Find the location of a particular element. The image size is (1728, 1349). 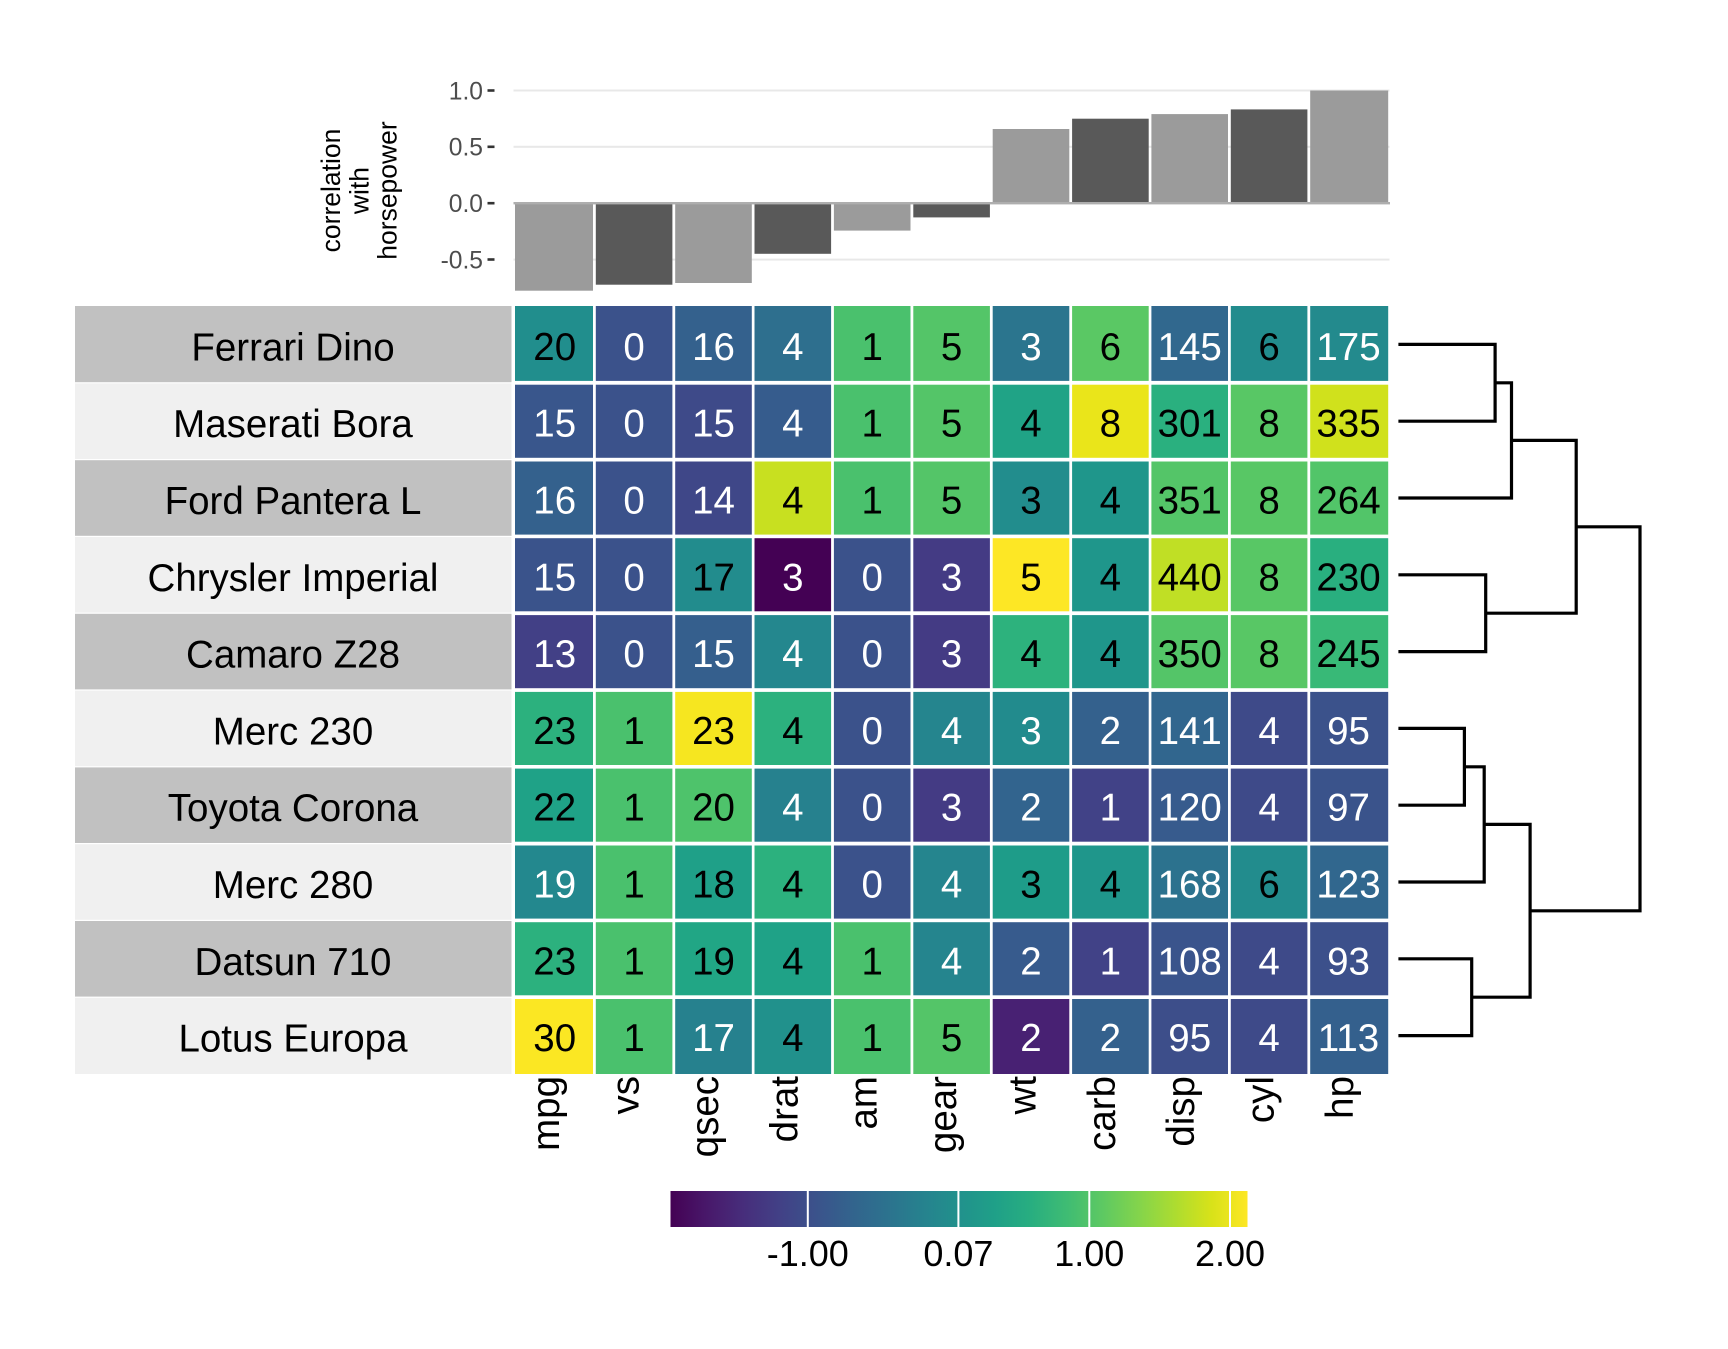

svg-text: 113 is located at coordinates (1348, 1038).